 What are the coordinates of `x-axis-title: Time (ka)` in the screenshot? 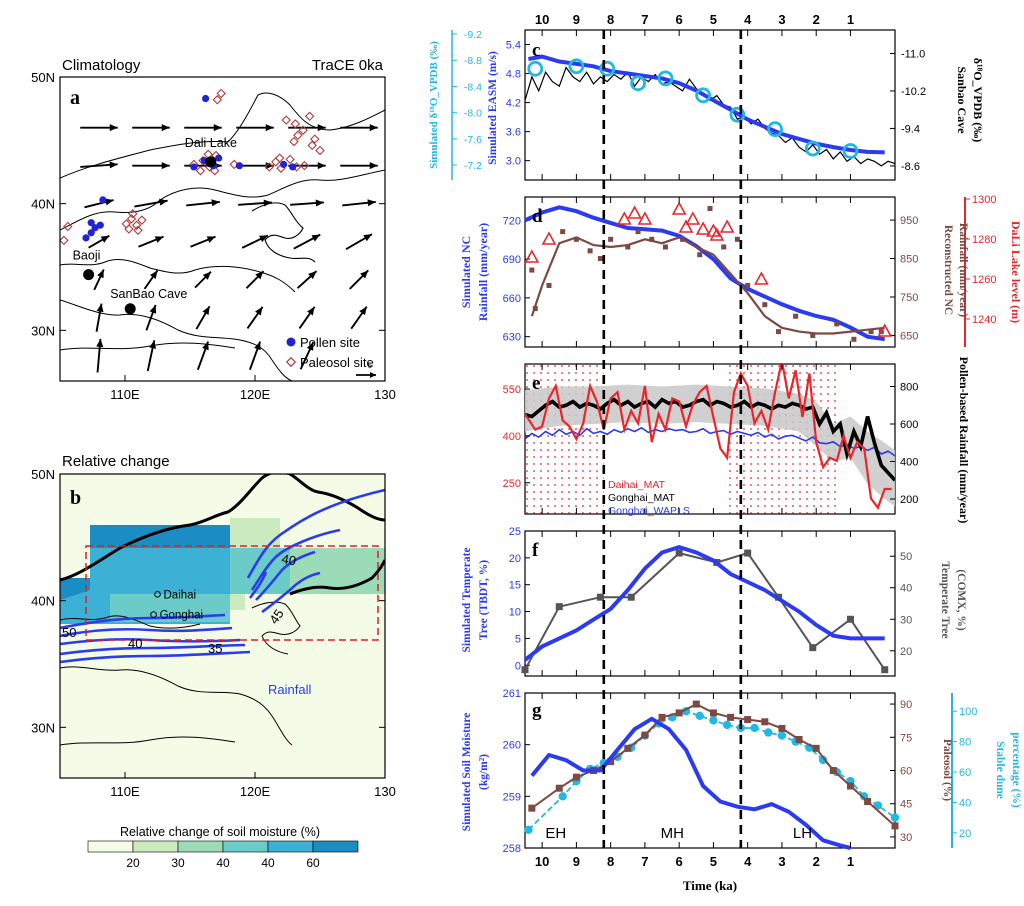 It's located at (710, 885).